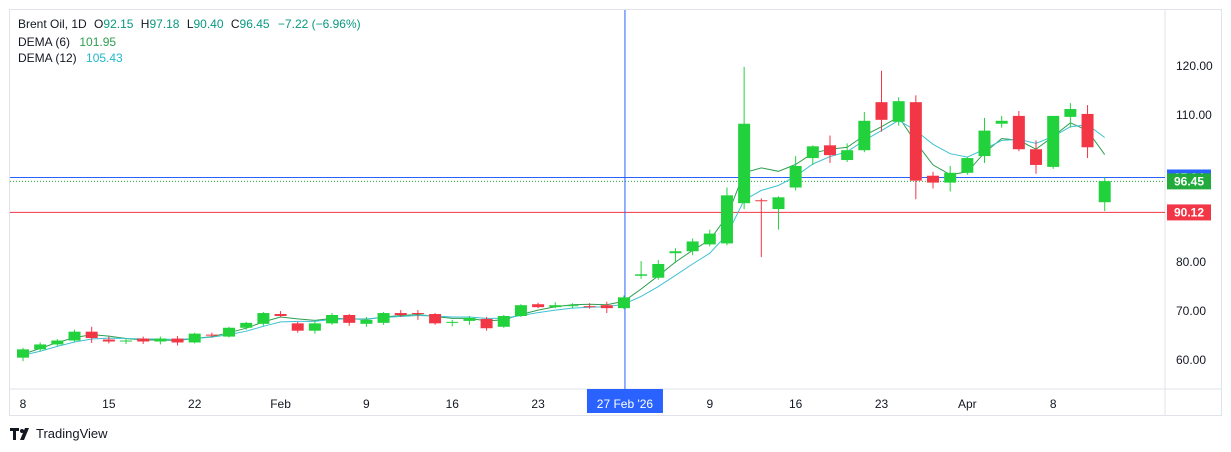 Image resolution: width=1231 pixels, height=452 pixels. What do you see at coordinates (44, 42) in the screenshot?
I see `dema6-label: DEMA (6)` at bounding box center [44, 42].